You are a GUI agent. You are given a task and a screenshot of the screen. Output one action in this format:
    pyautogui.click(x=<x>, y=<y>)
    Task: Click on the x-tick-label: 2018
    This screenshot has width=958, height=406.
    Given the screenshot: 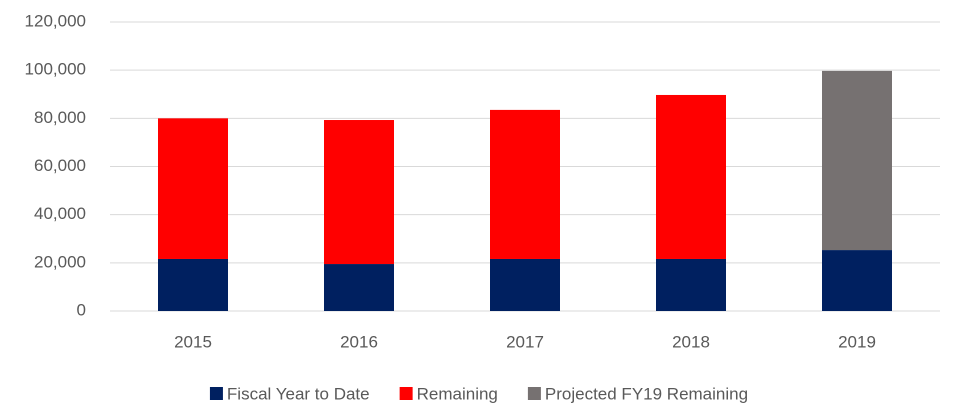 What is the action you would take?
    pyautogui.click(x=691, y=341)
    